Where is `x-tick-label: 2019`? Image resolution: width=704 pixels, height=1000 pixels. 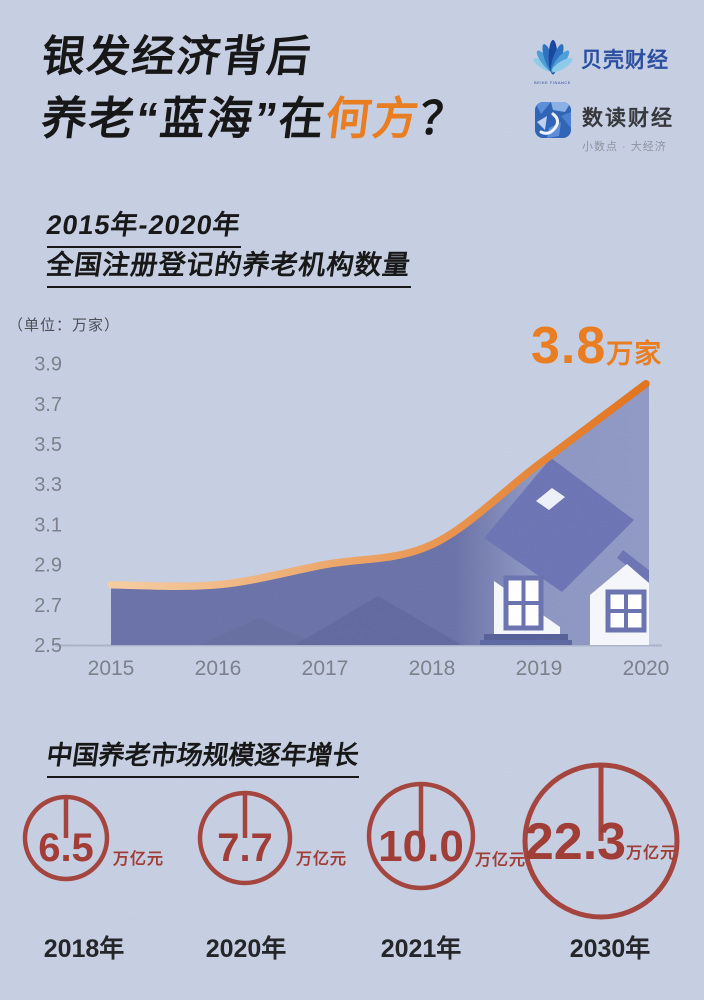 x-tick-label: 2019 is located at coordinates (539, 668).